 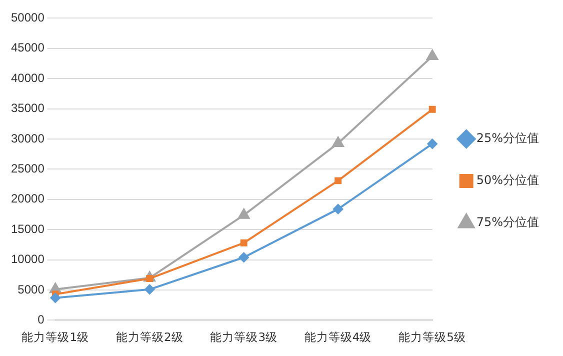 What do you see at coordinates (56, 337) in the screenshot?
I see `x-tick-label: 能力等级1级` at bounding box center [56, 337].